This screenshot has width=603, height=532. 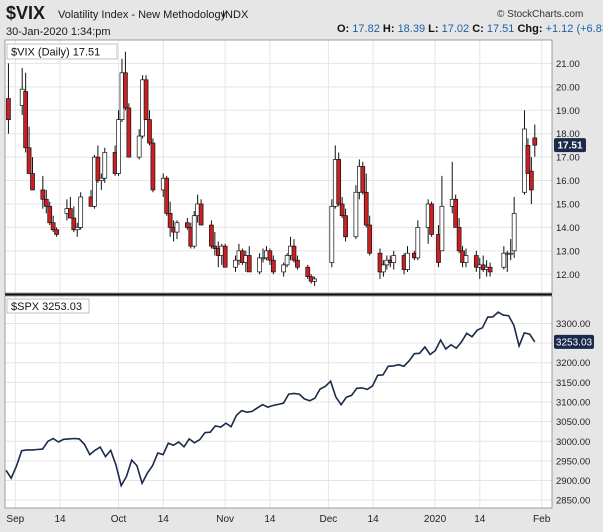 What do you see at coordinates (343, 29) in the screenshot?
I see `open-label: O:` at bounding box center [343, 29].